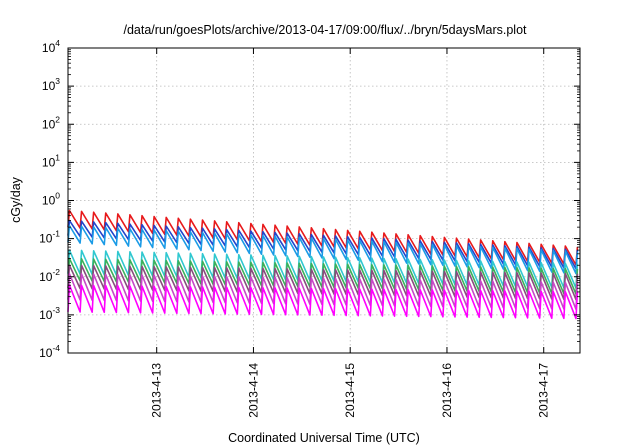 Image resolution: width=640 pixels, height=448 pixels. I want to click on x-tick-label: 2013-4-13, so click(157, 390).